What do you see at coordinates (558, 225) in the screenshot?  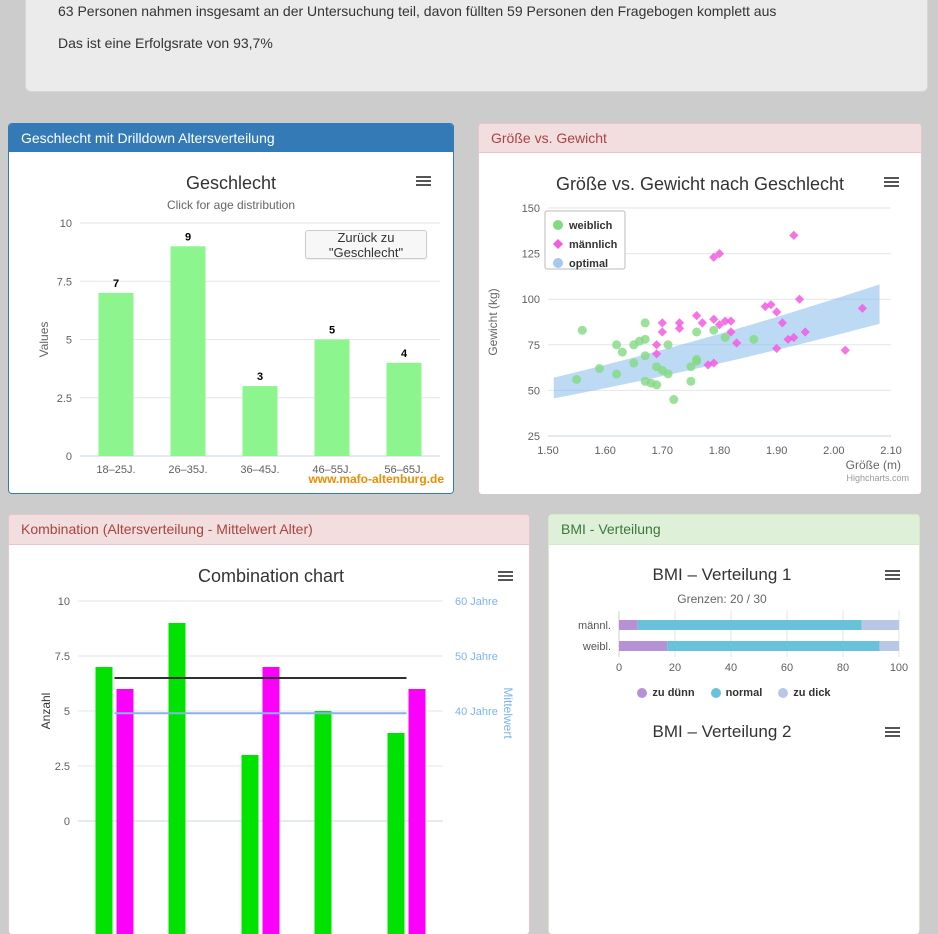 I see `legend-marker-weiblich` at bounding box center [558, 225].